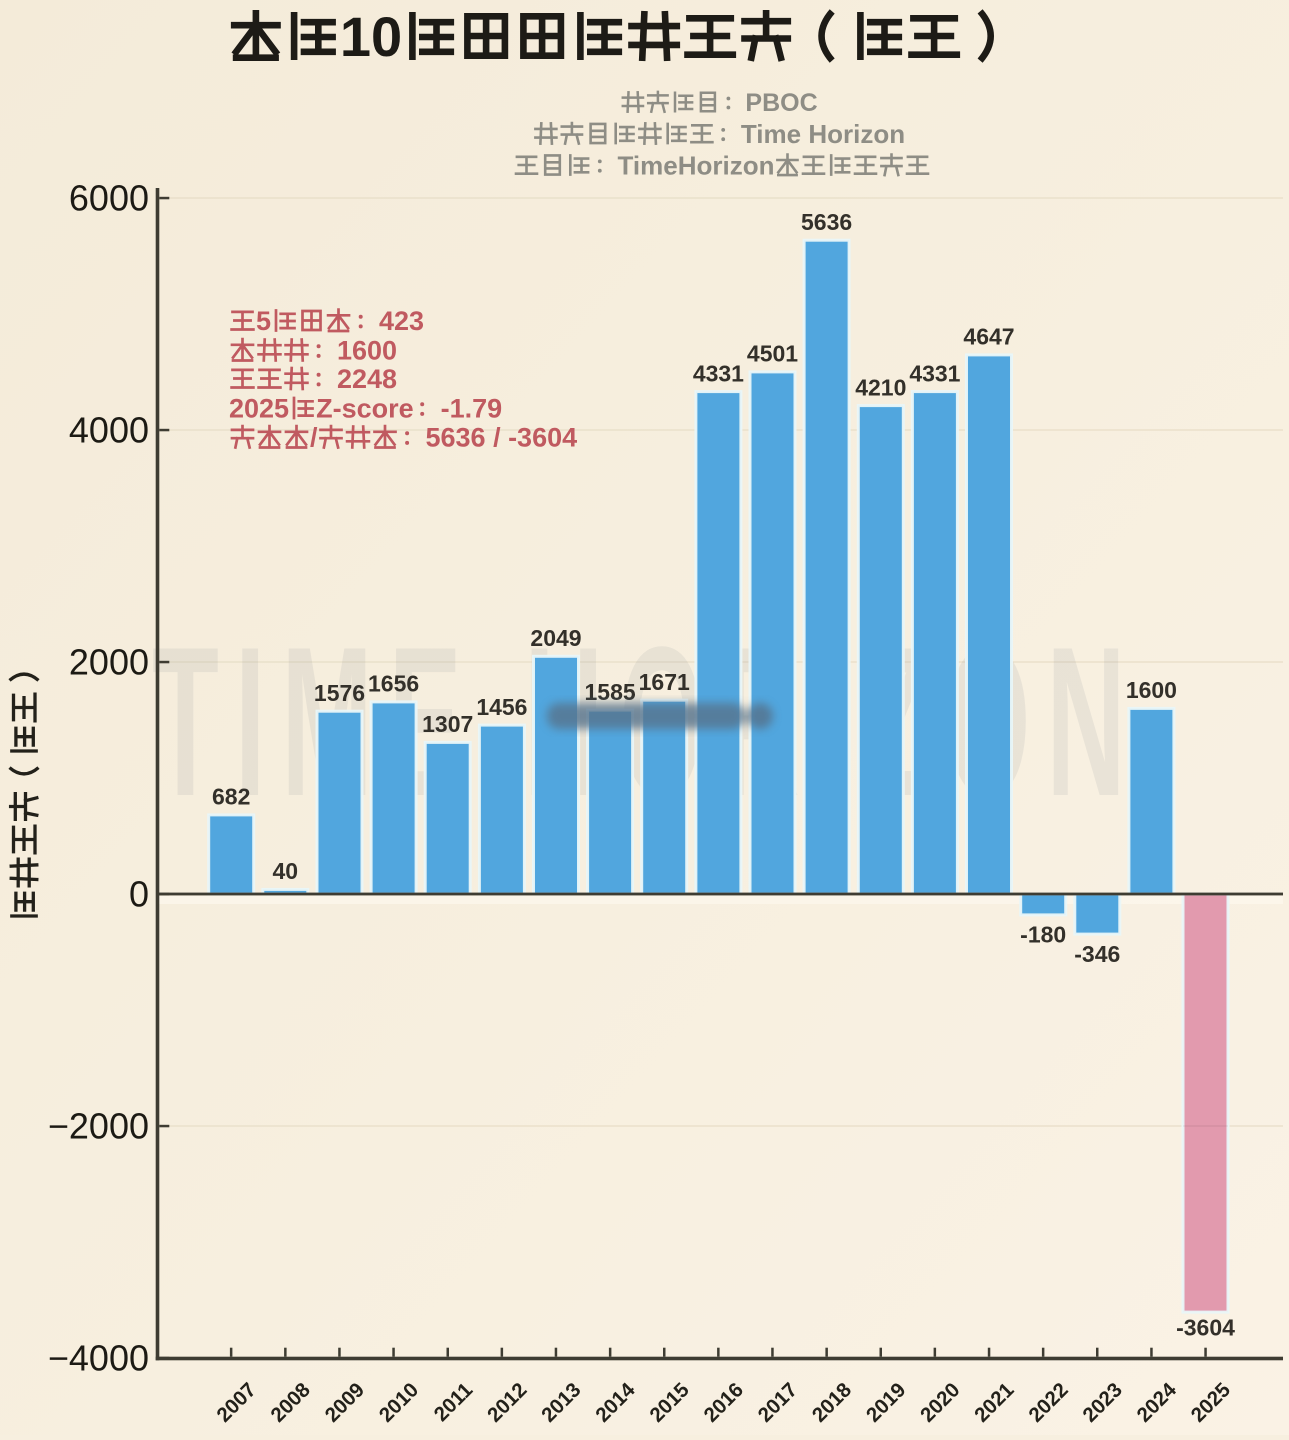 The width and height of the screenshot is (1289, 1440). What do you see at coordinates (139, 894) in the screenshot?
I see `svg-text: 0` at bounding box center [139, 894].